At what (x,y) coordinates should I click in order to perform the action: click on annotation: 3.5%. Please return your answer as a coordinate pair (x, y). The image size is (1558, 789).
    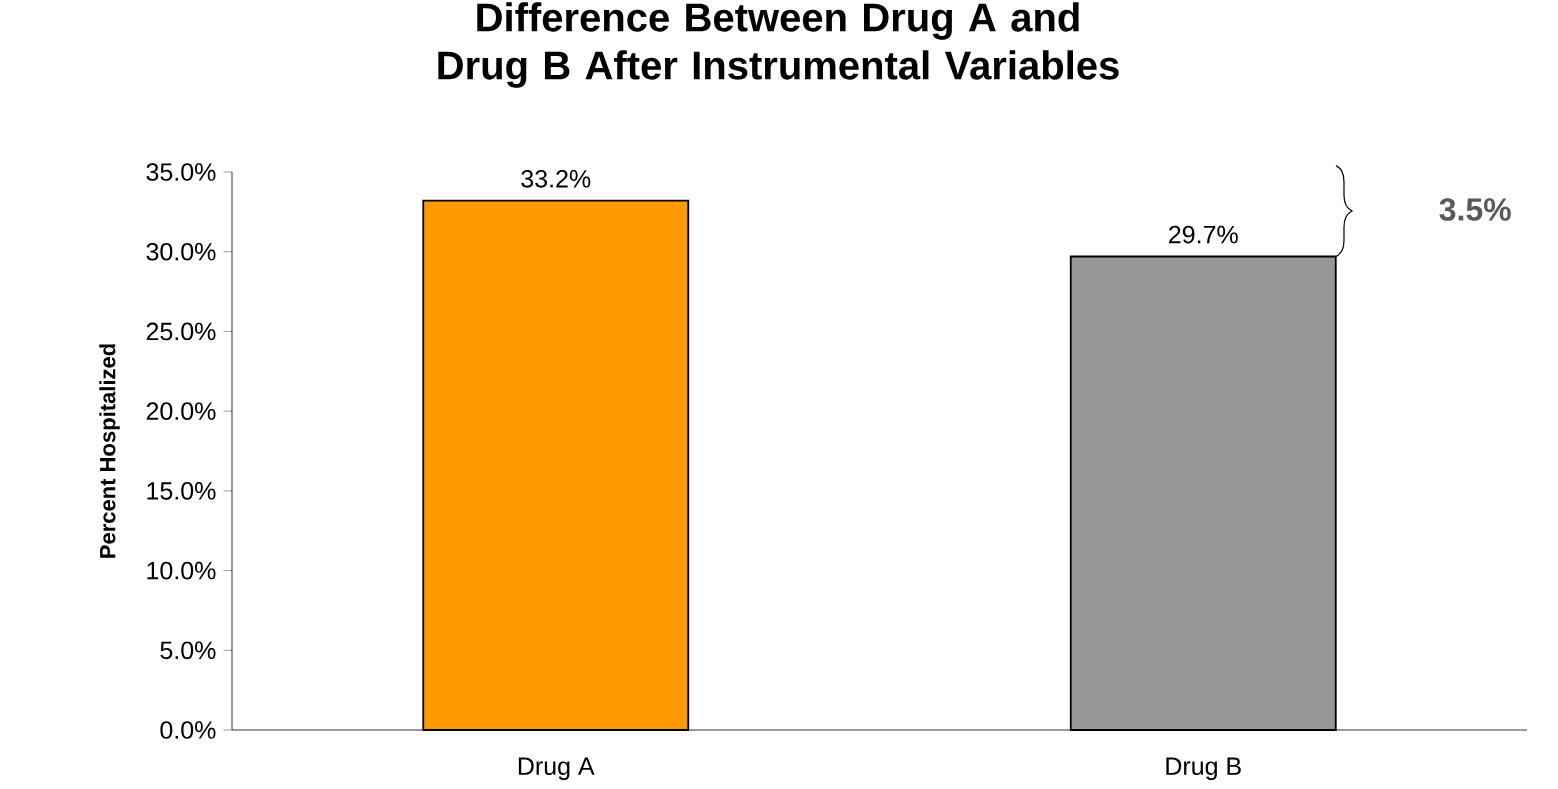
    Looking at the image, I should click on (1475, 209).